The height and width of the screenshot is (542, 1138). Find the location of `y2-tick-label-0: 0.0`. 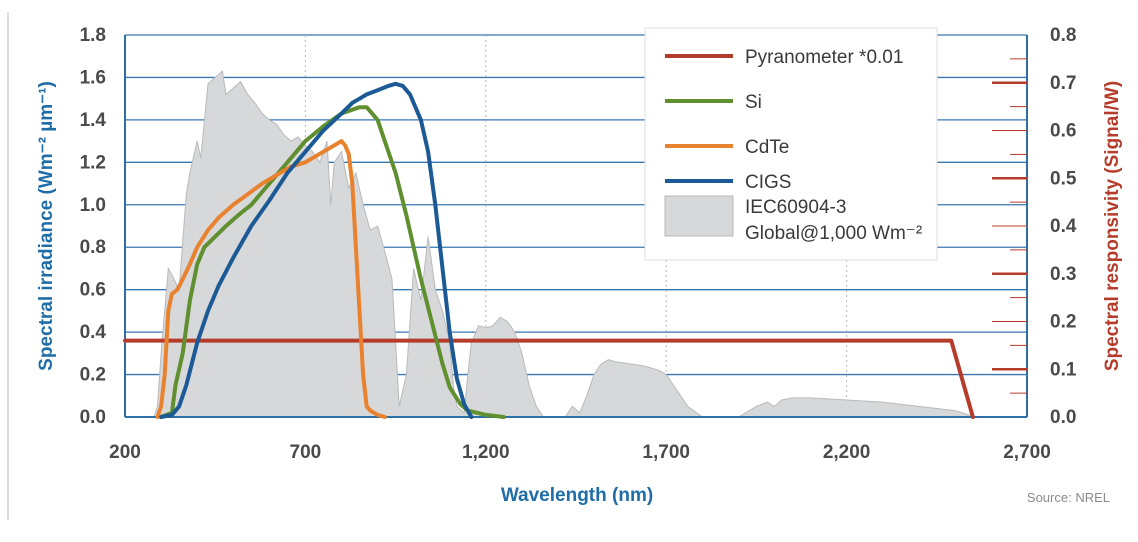

y2-tick-label-0: 0.0 is located at coordinates (1063, 417).